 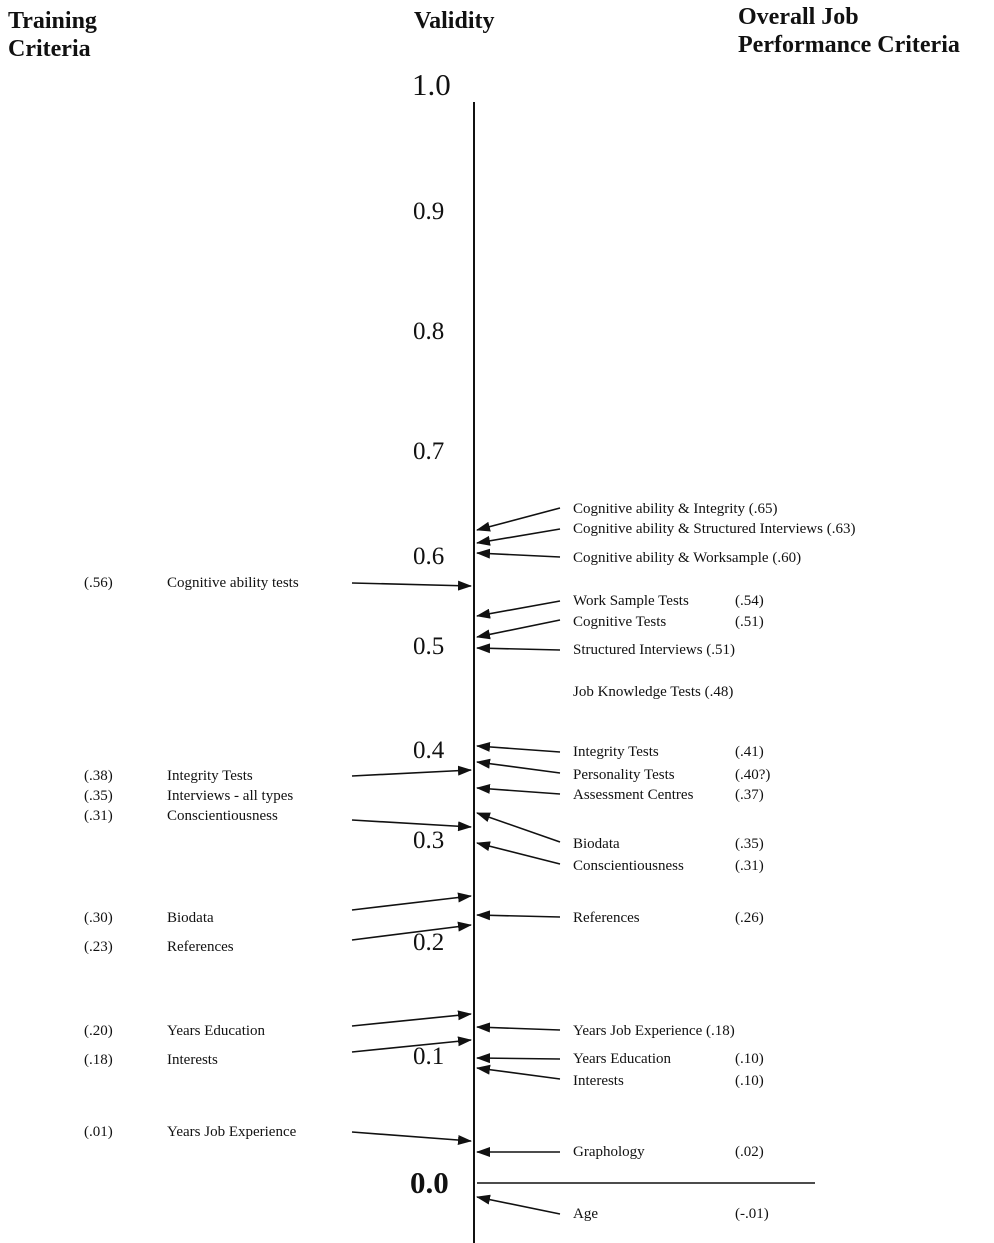 What do you see at coordinates (200, 947) in the screenshot?
I see `training-references-label: References` at bounding box center [200, 947].